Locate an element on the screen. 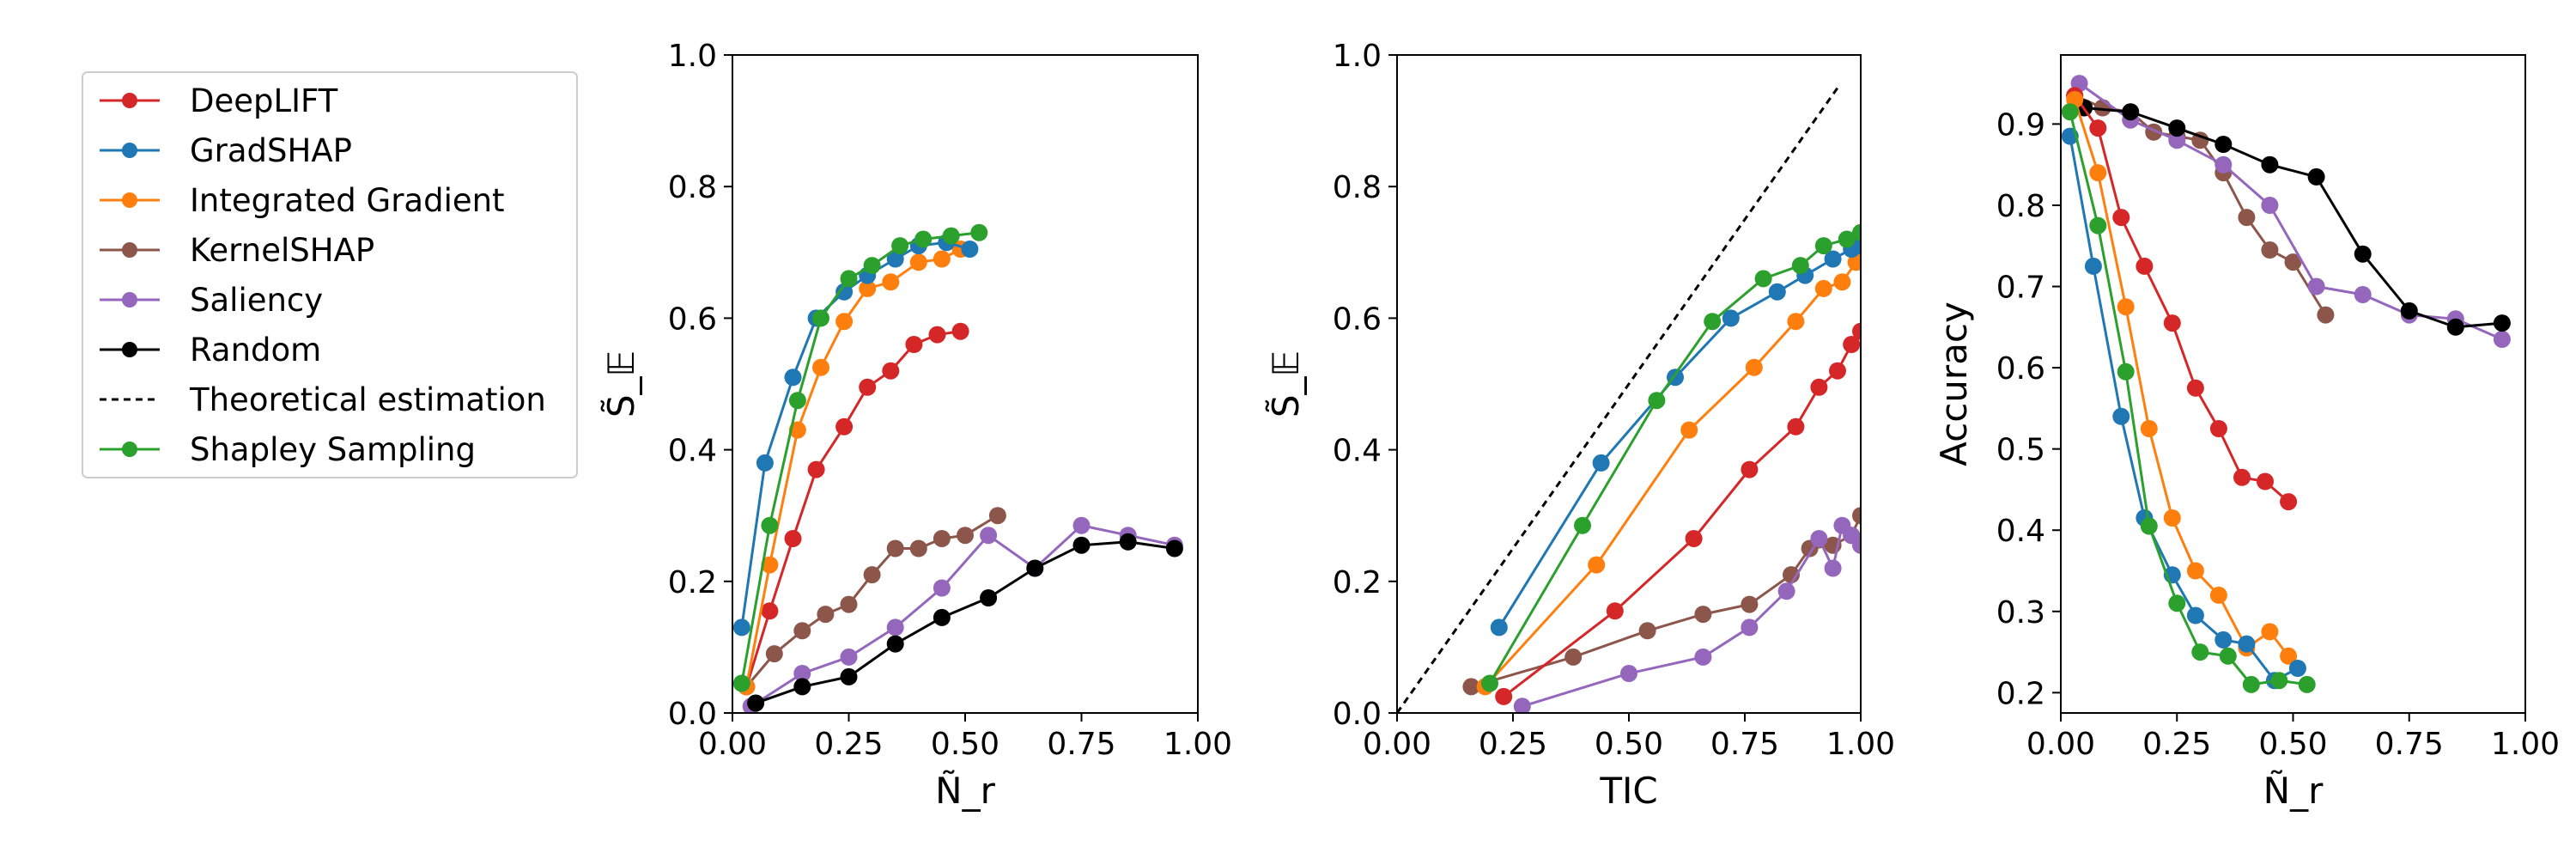 Image resolution: width=2576 pixels, height=859 pixels. series-line-random is located at coordinates (965, 622).